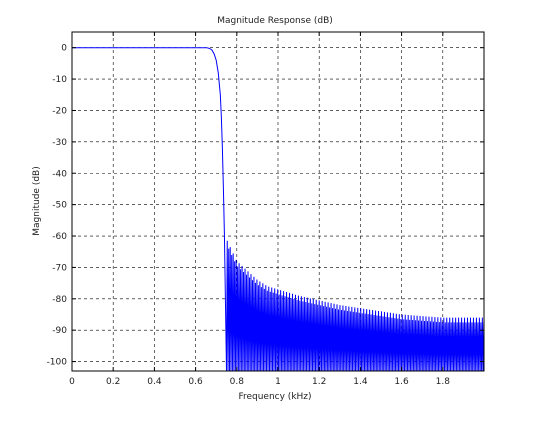 This screenshot has height=422, width=548. I want to click on x-tick-label: 1.2, so click(319, 382).